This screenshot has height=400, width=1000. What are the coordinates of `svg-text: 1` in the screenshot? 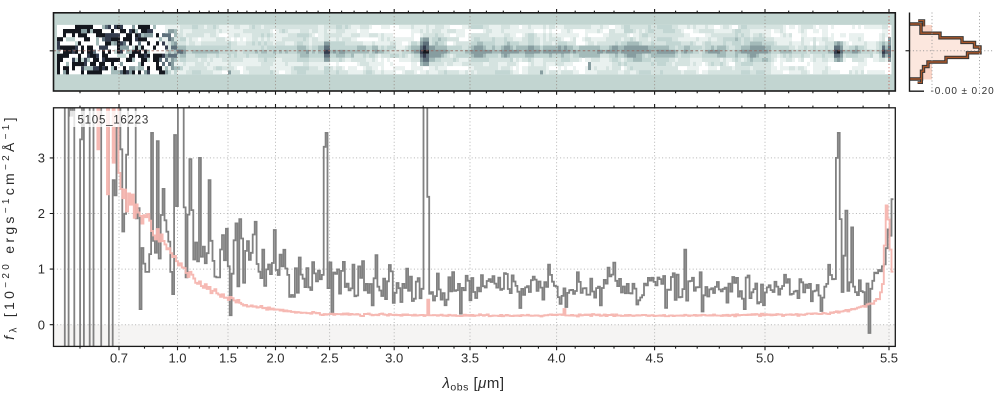 It's located at (41, 269).